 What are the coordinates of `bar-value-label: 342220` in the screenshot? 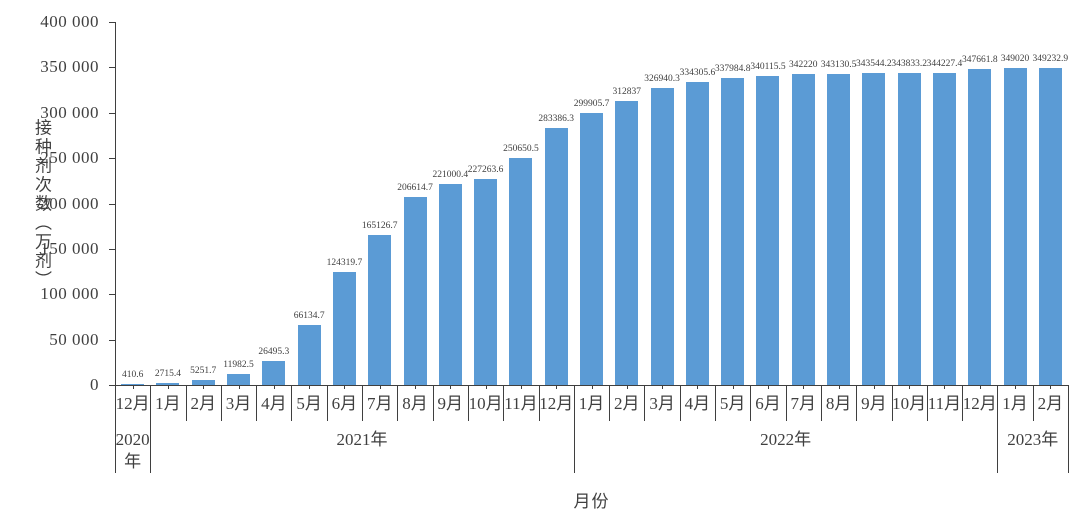 It's located at (803, 65).